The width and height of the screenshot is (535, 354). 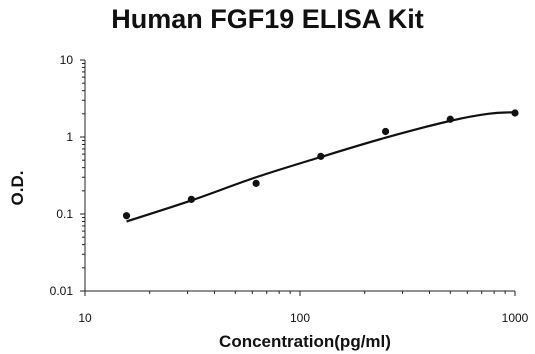 I want to click on y-tick-label: 10, so click(x=67, y=60).